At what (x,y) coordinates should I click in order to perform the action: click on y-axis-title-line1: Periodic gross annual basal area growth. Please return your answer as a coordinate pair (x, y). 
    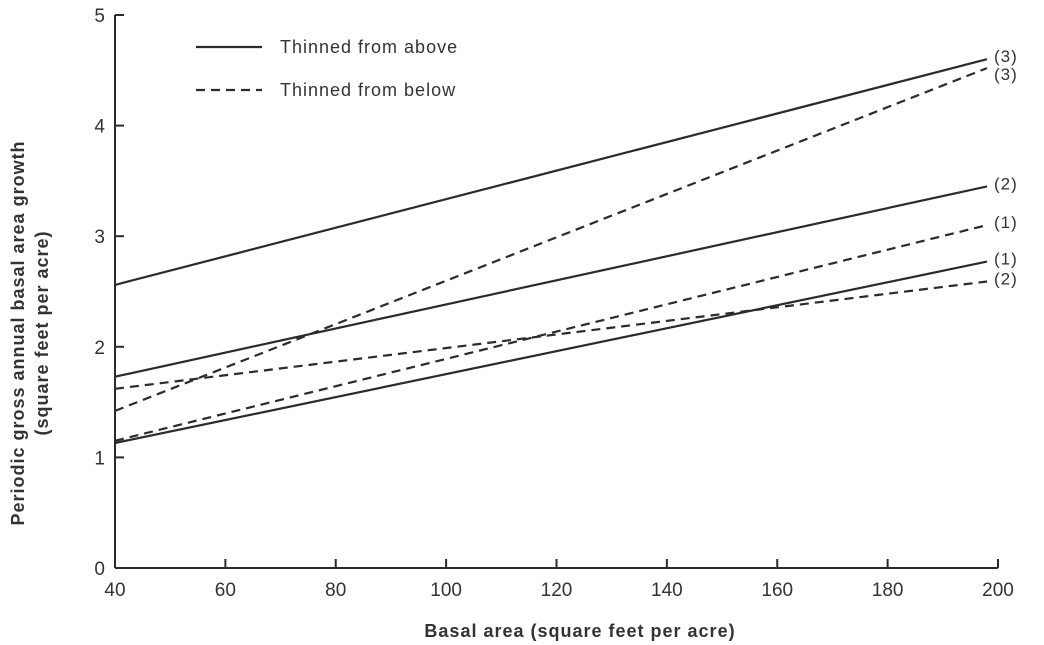
    Looking at the image, I should click on (18, 332).